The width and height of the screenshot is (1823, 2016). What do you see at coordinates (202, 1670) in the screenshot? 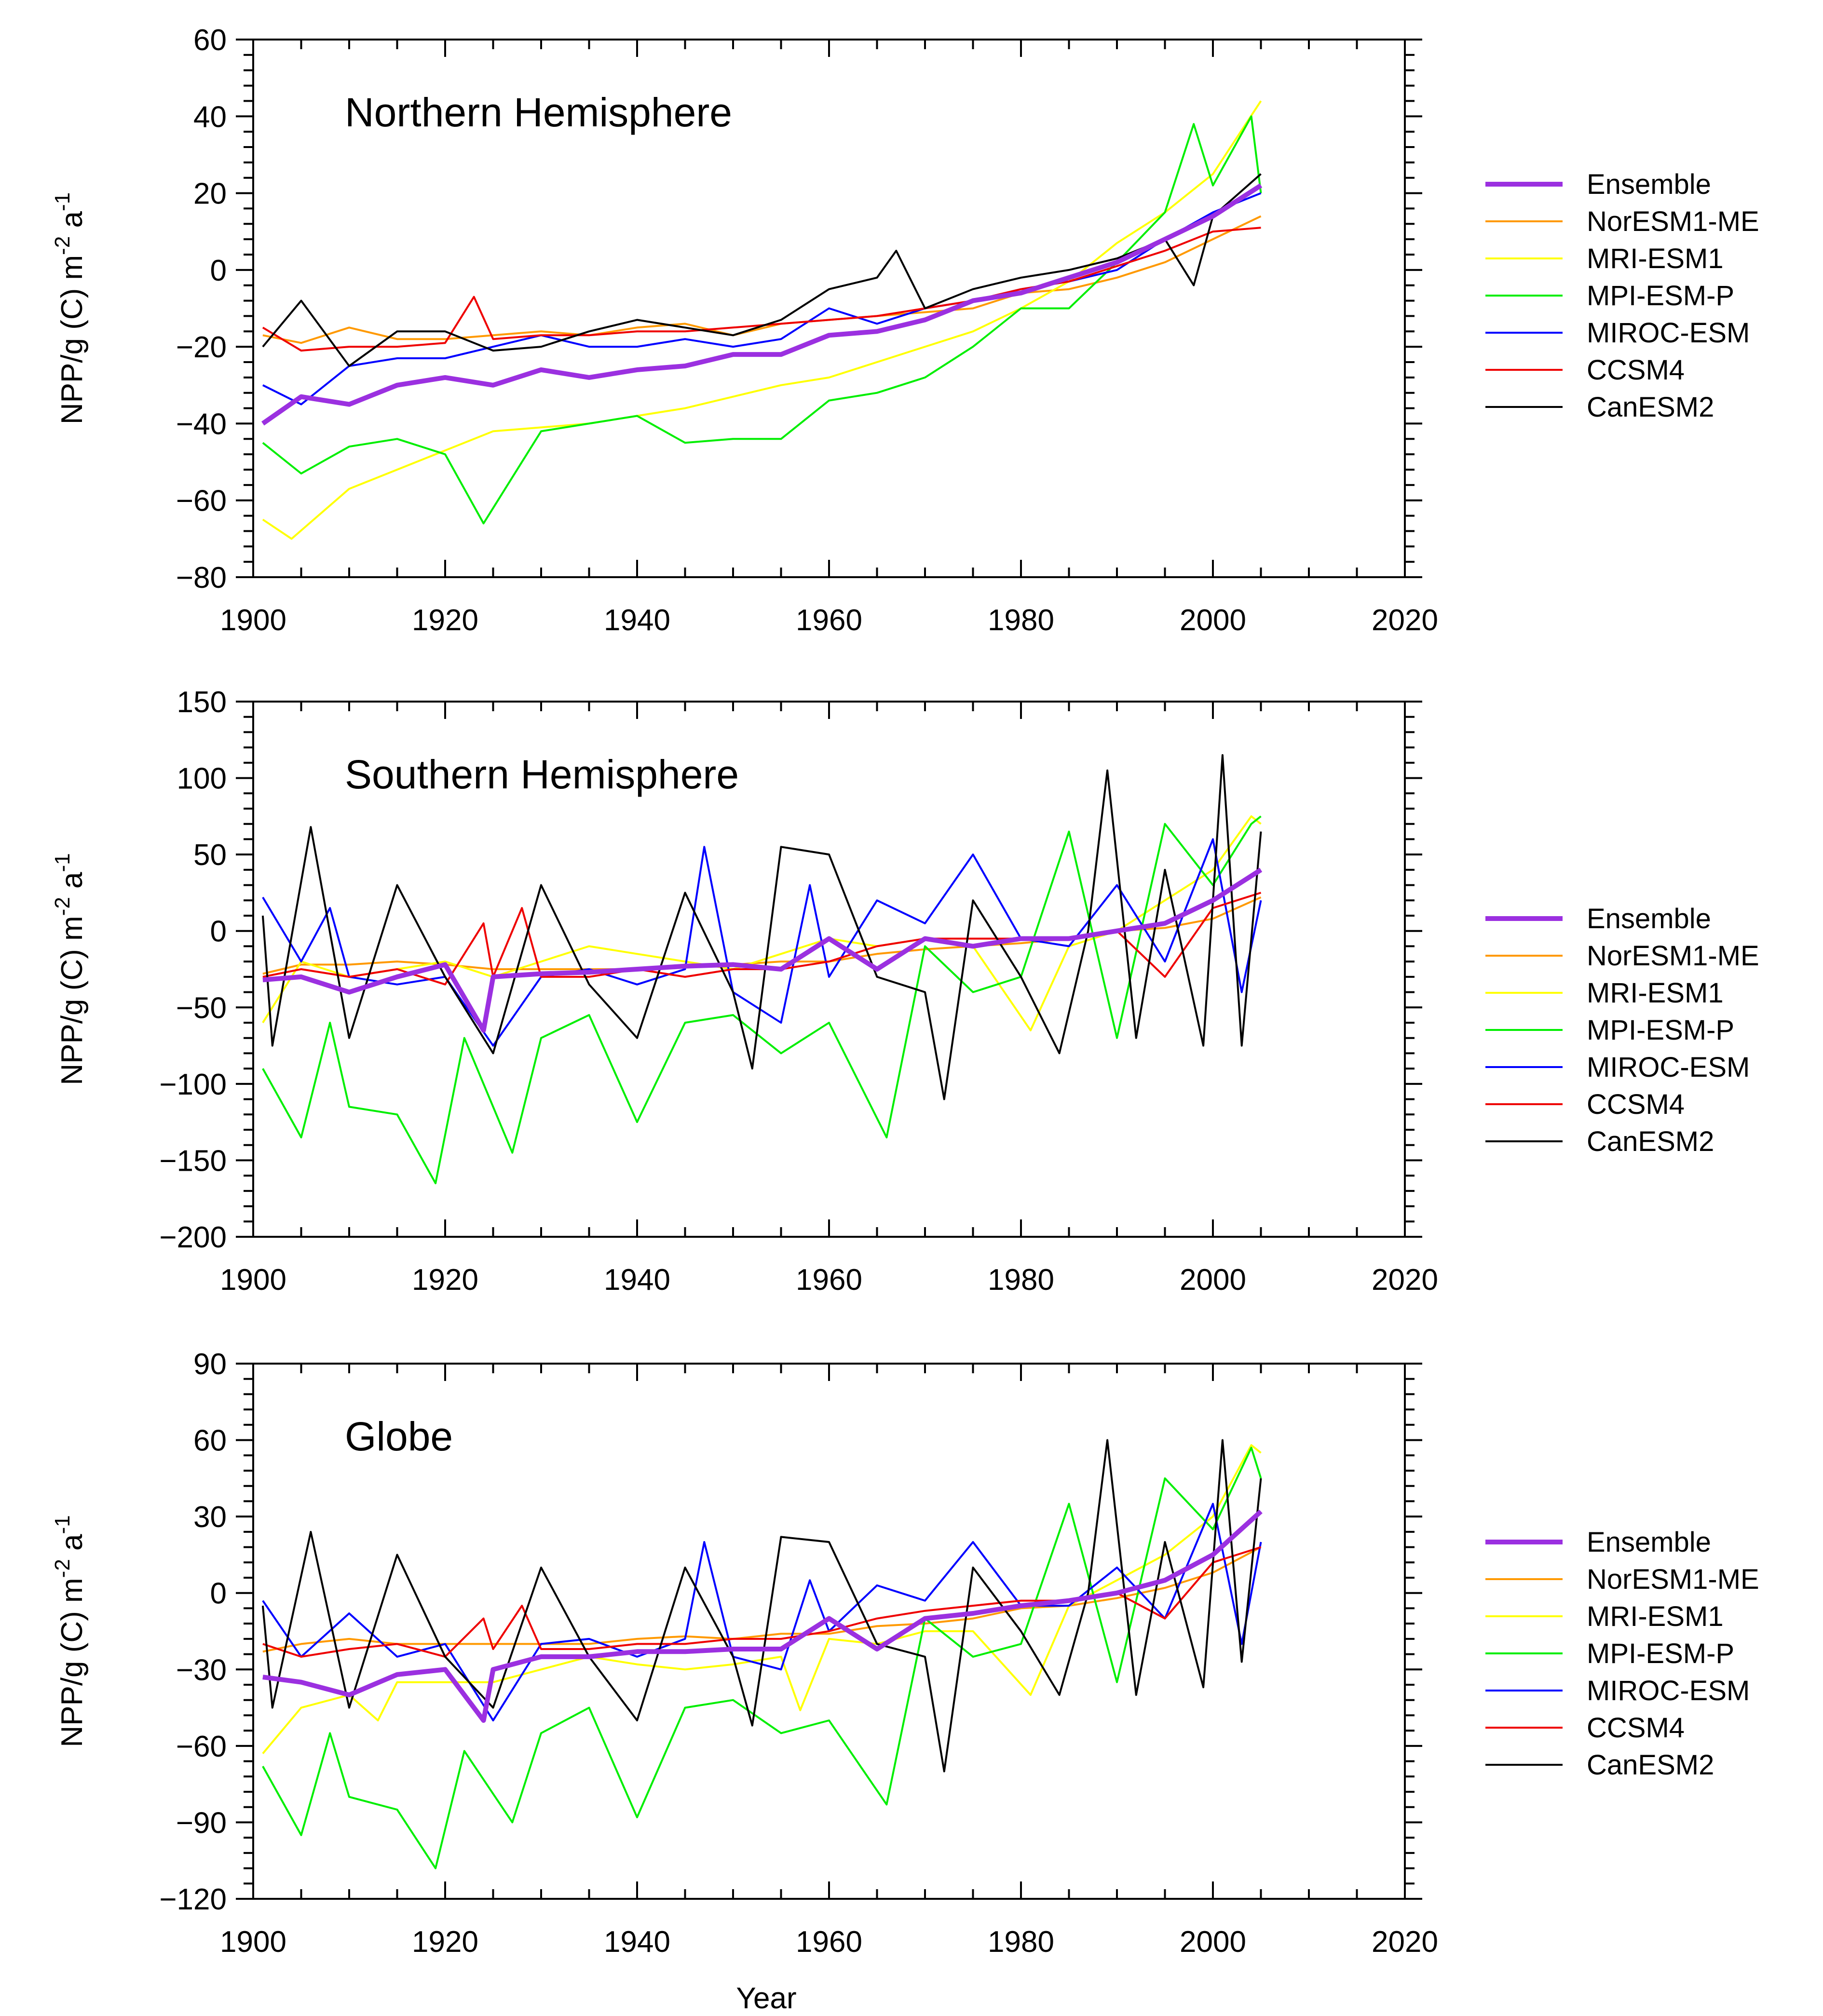
I see `y-tick-label: −30` at bounding box center [202, 1670].